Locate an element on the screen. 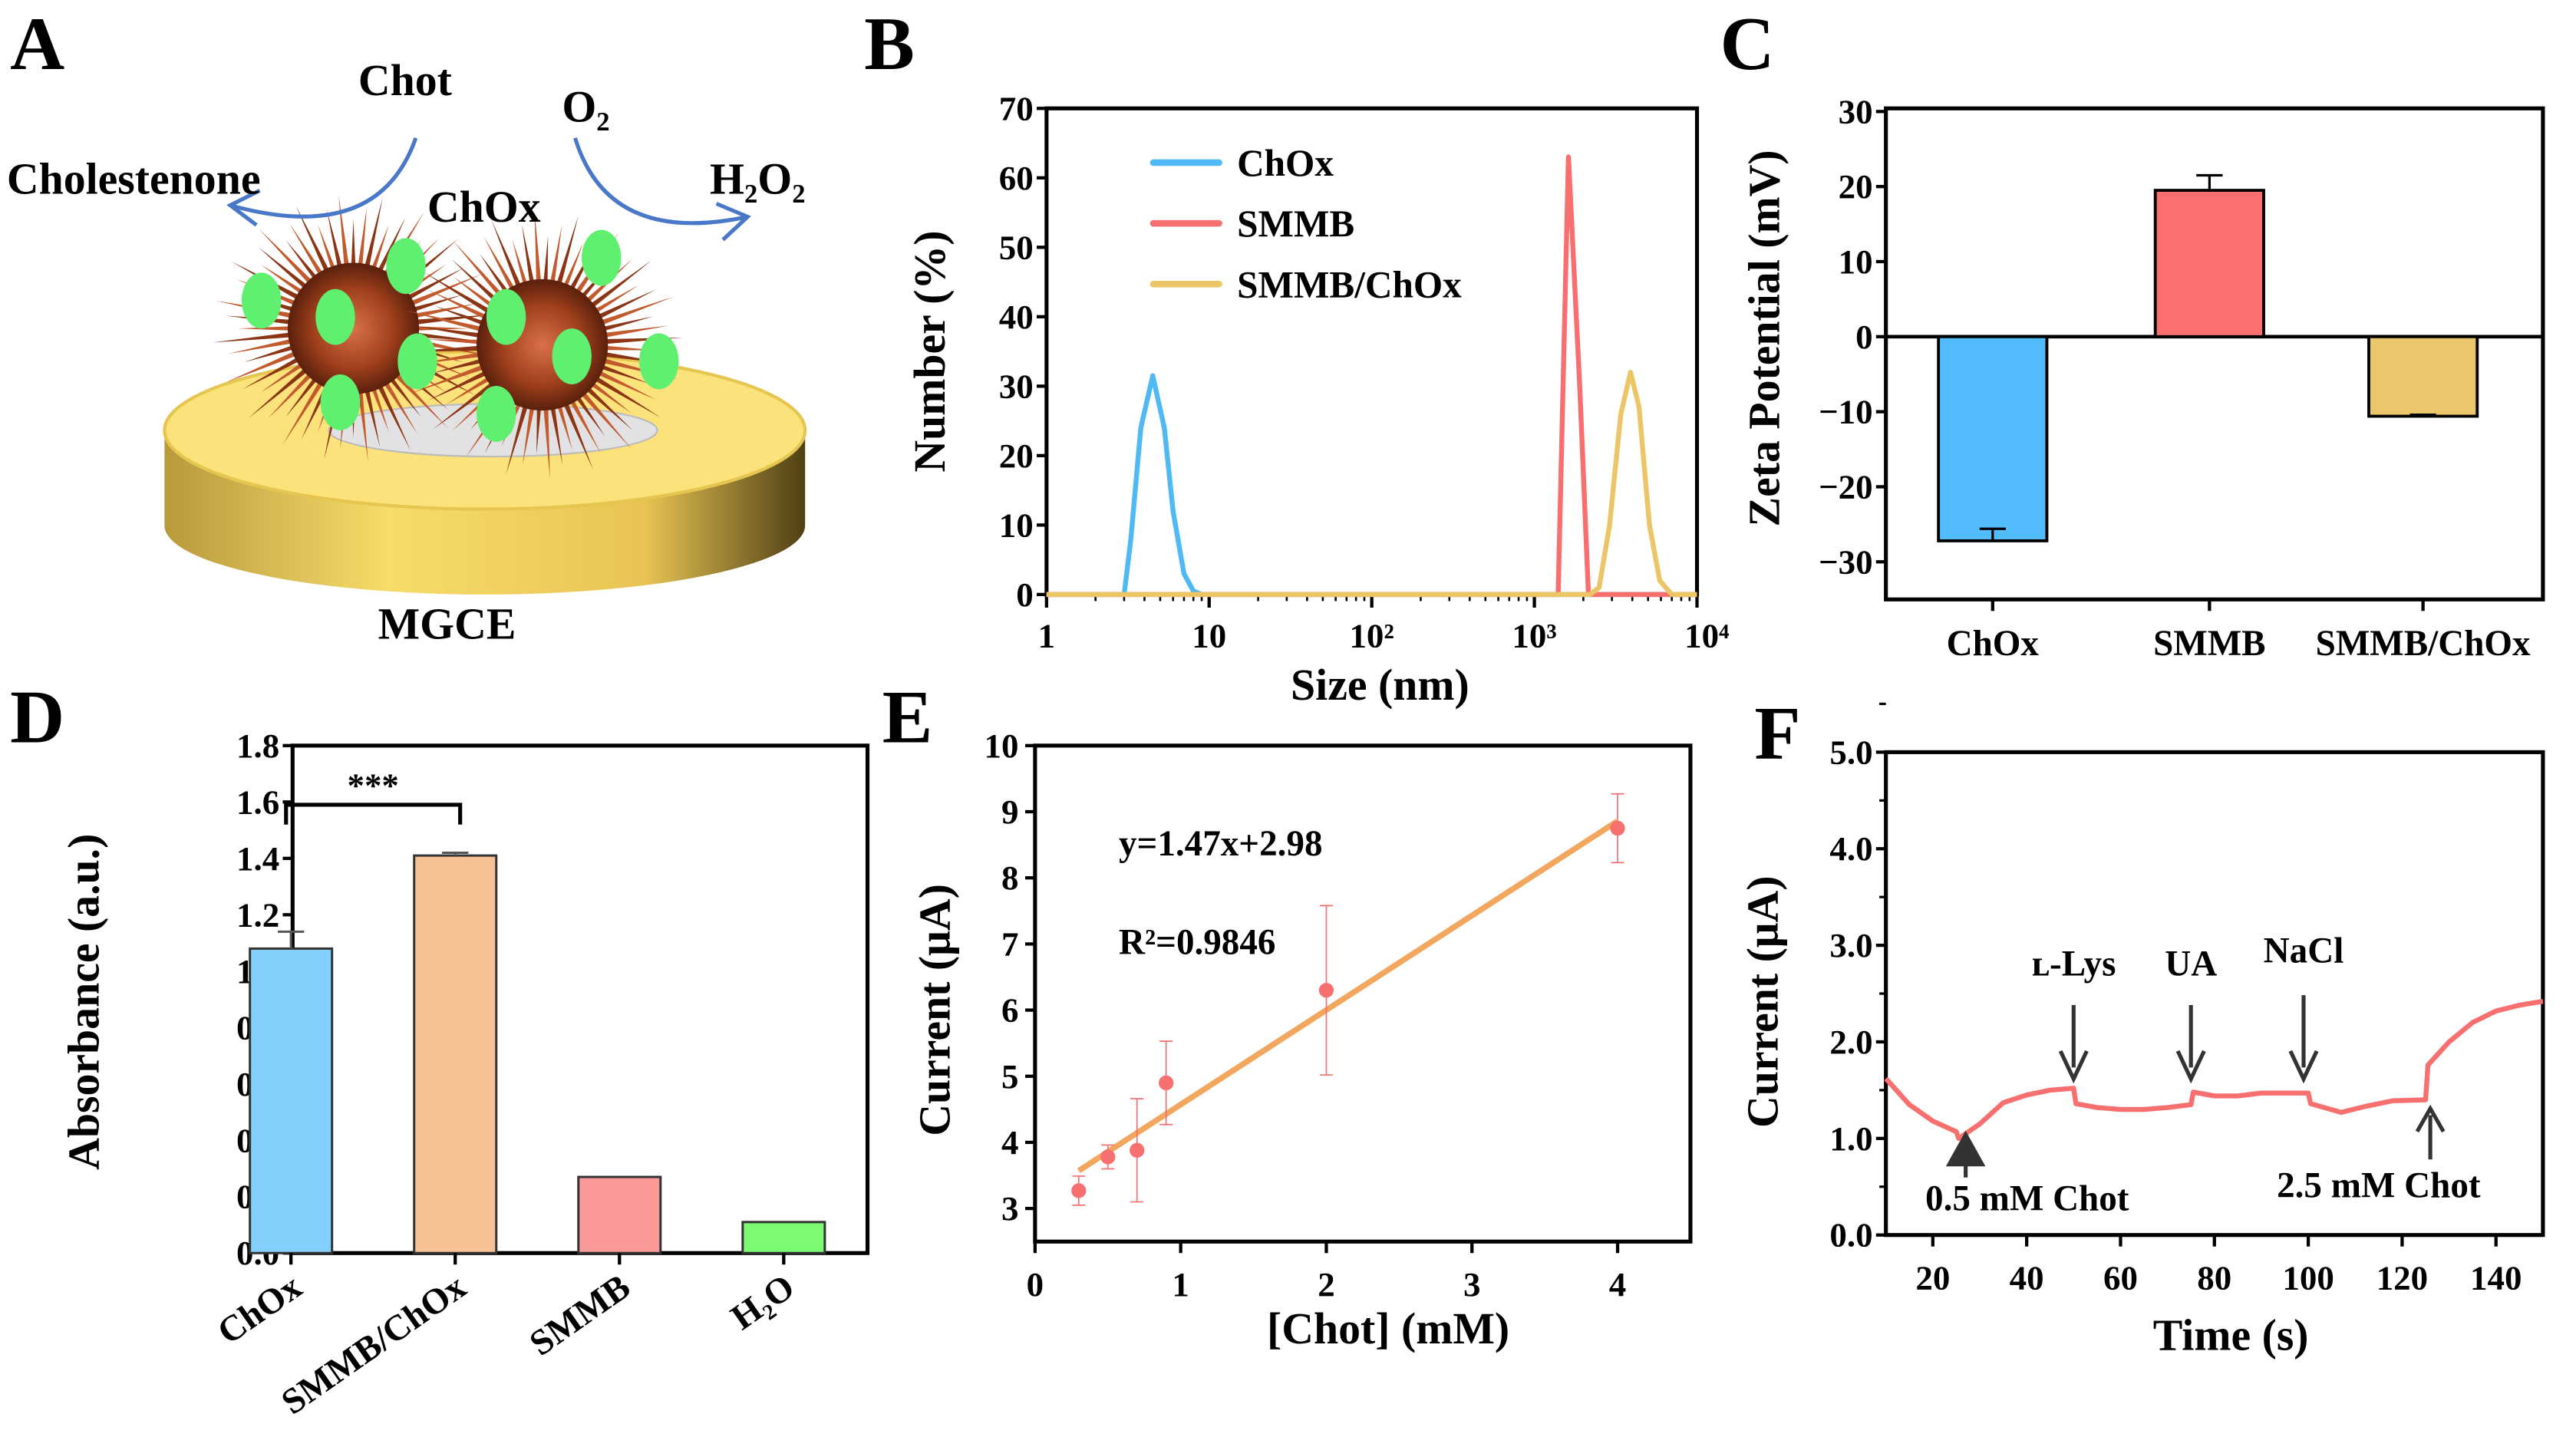 The width and height of the screenshot is (2576, 1437). chart-c-ylabel: Zeta Potential (mV) is located at coordinates (1764, 338).